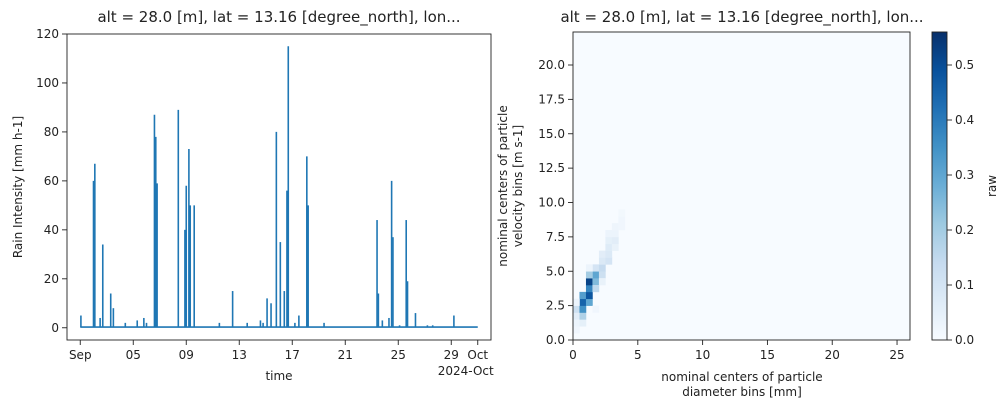 Image resolution: width=1008 pixels, height=409 pixels. What do you see at coordinates (278, 376) in the screenshot?
I see `left-x-axis-label: time` at bounding box center [278, 376].